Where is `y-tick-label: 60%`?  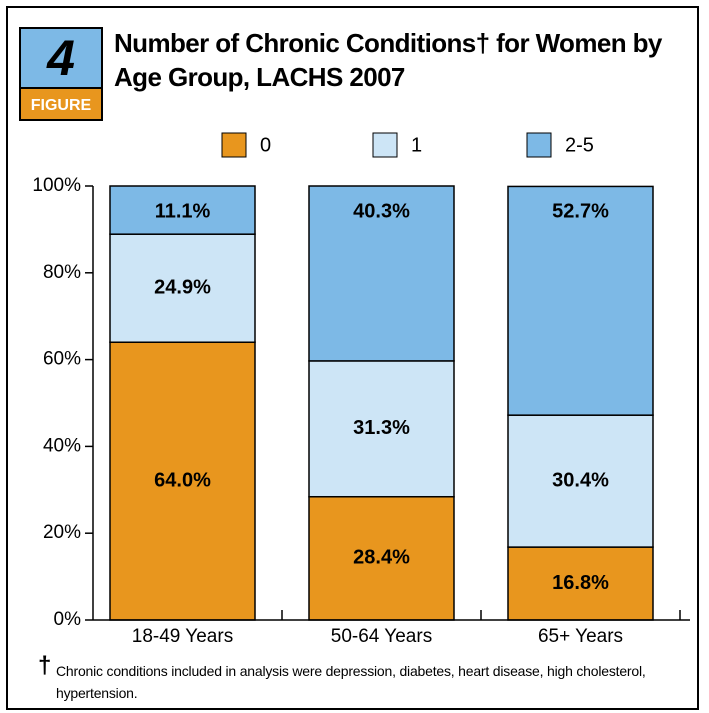
y-tick-label: 60% is located at coordinates (62, 359).